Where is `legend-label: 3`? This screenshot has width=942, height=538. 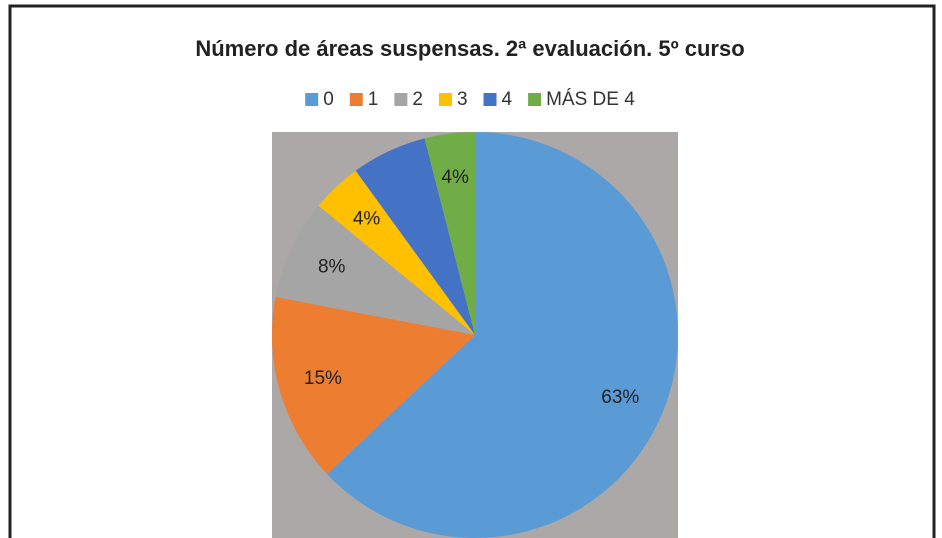
legend-label: 3 is located at coordinates (462, 99).